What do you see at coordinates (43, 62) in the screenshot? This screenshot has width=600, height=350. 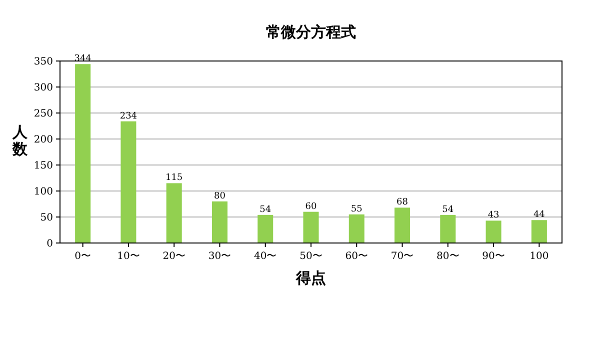 I see `y-tick-label: 350` at bounding box center [43, 62].